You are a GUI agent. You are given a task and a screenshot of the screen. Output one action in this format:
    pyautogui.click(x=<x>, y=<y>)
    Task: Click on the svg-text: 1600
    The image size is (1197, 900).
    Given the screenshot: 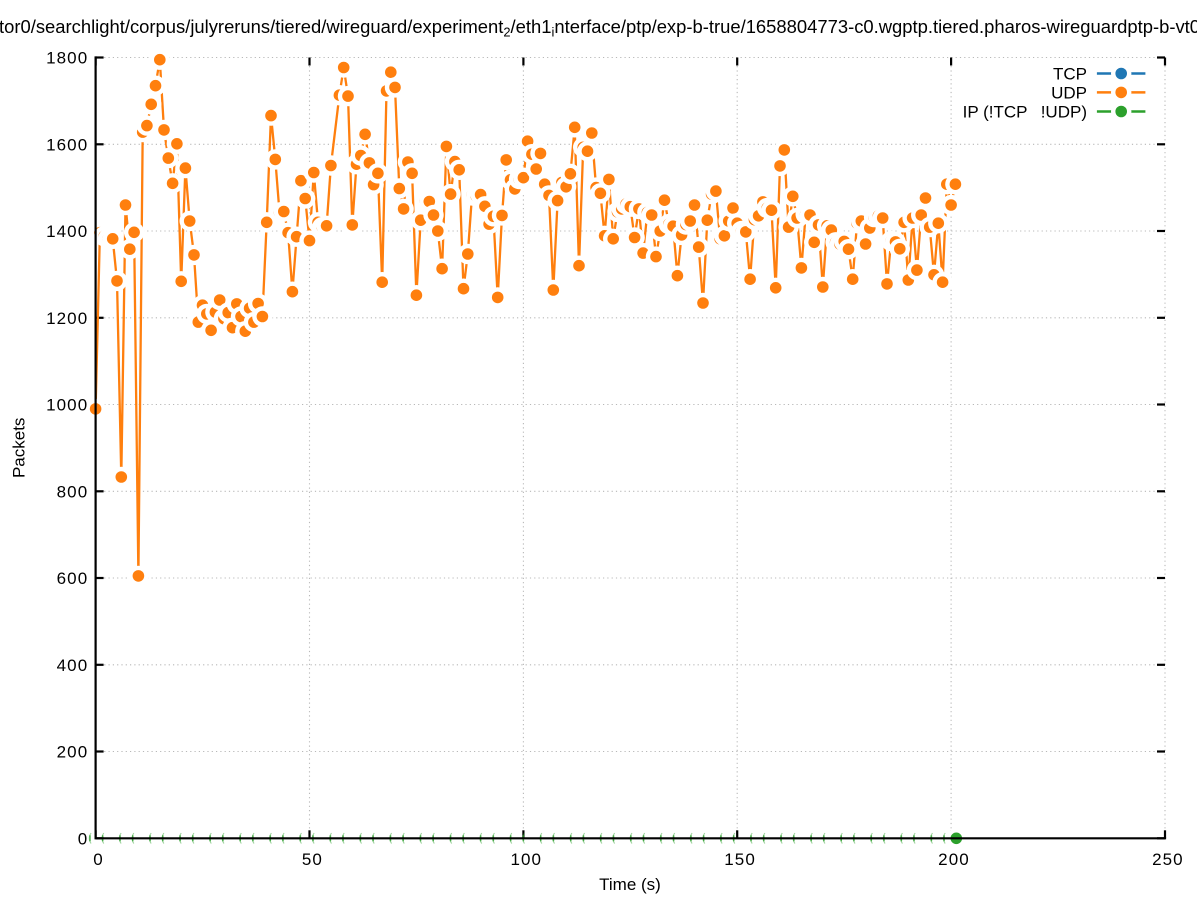 What is the action you would take?
    pyautogui.click(x=67, y=144)
    